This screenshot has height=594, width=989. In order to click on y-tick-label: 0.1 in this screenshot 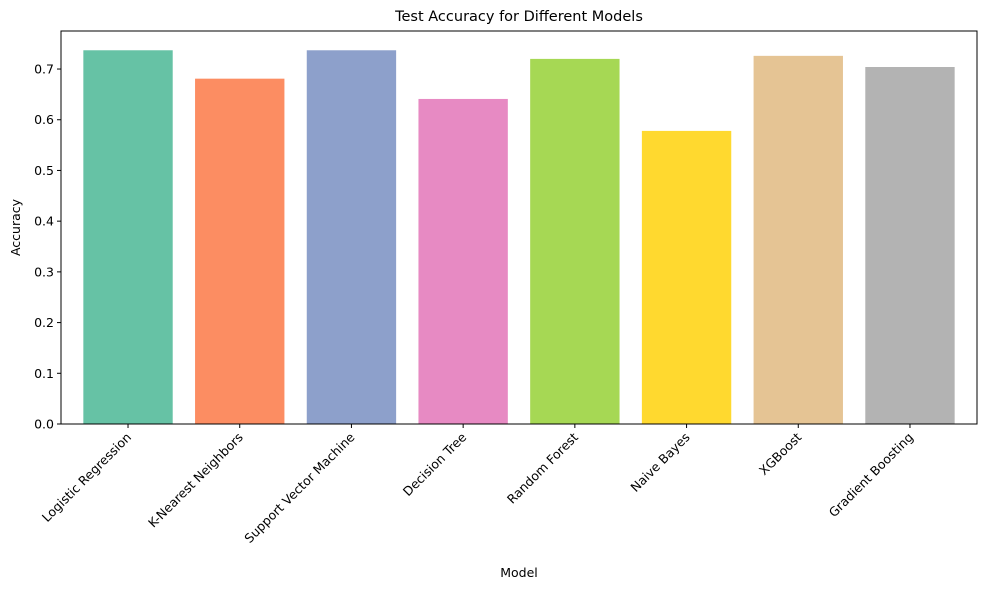, I will do `click(44, 373)`.